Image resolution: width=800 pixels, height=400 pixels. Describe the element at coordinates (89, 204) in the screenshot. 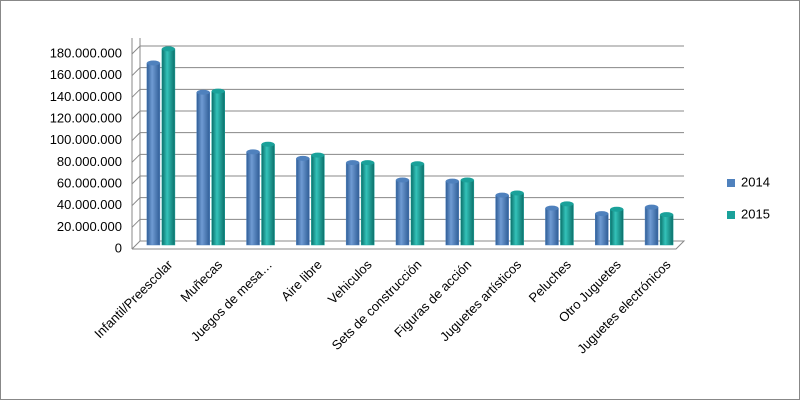

I see `y-tick-label: 40.000.000` at that location.